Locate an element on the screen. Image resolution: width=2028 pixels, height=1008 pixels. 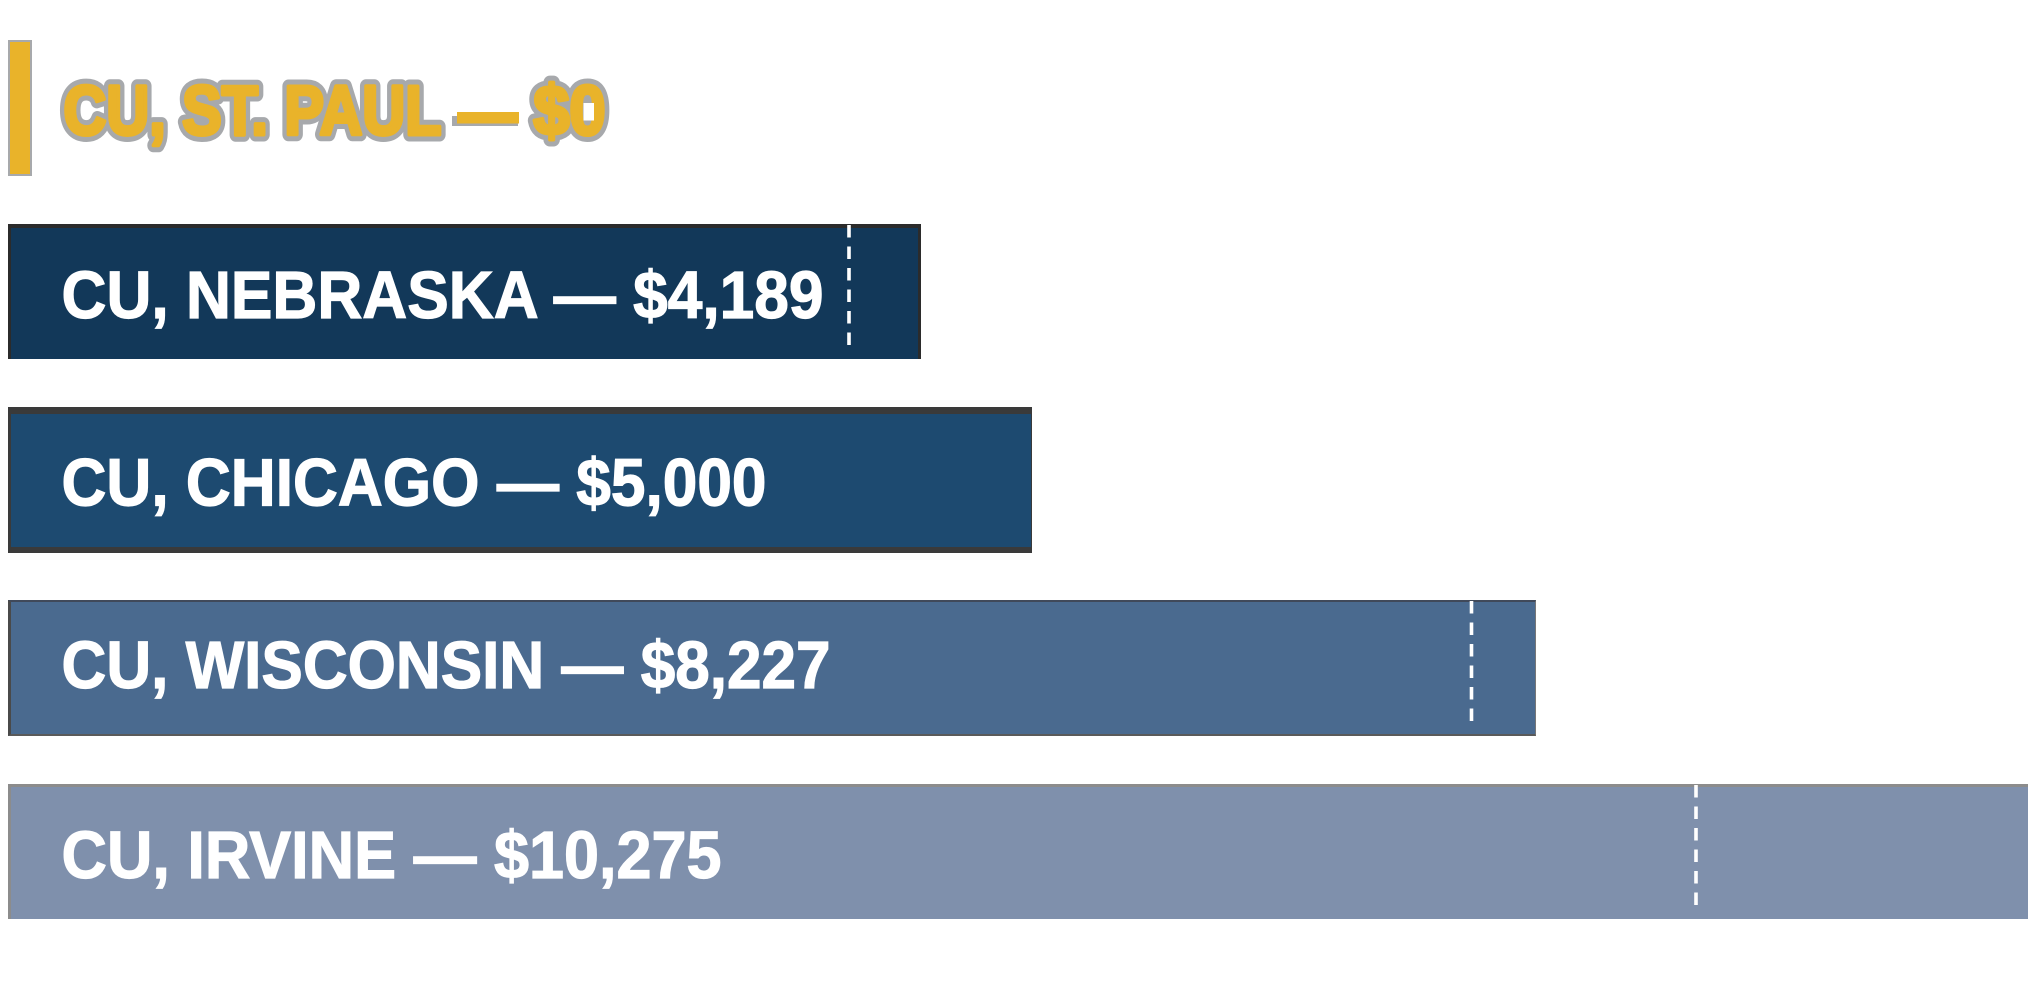
svg-text: CU, ST. PAUL is located at coordinates (253, 111).